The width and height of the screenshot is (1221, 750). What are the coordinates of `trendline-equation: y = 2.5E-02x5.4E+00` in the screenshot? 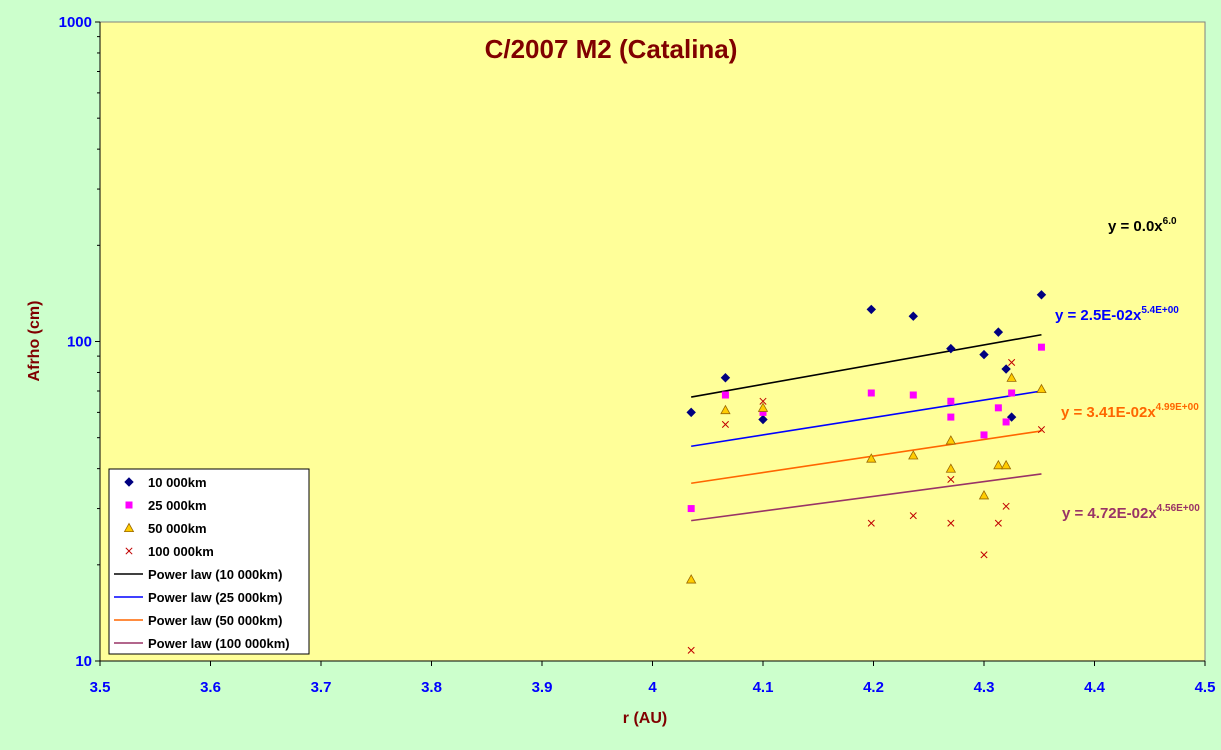 It's located at (1117, 314).